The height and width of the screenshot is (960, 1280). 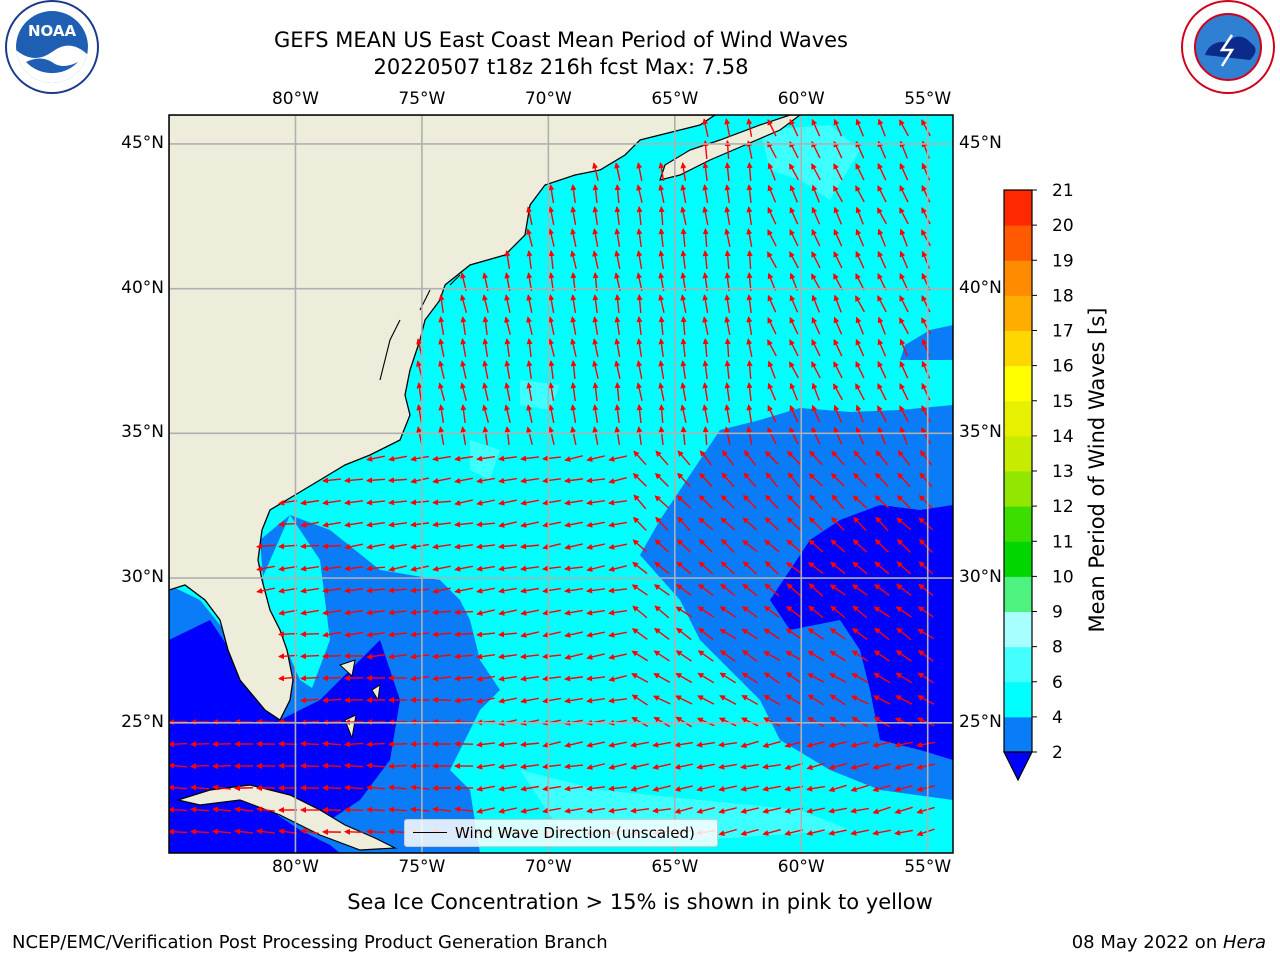 What do you see at coordinates (1063, 191) in the screenshot?
I see `colorbar-tick-label: 21` at bounding box center [1063, 191].